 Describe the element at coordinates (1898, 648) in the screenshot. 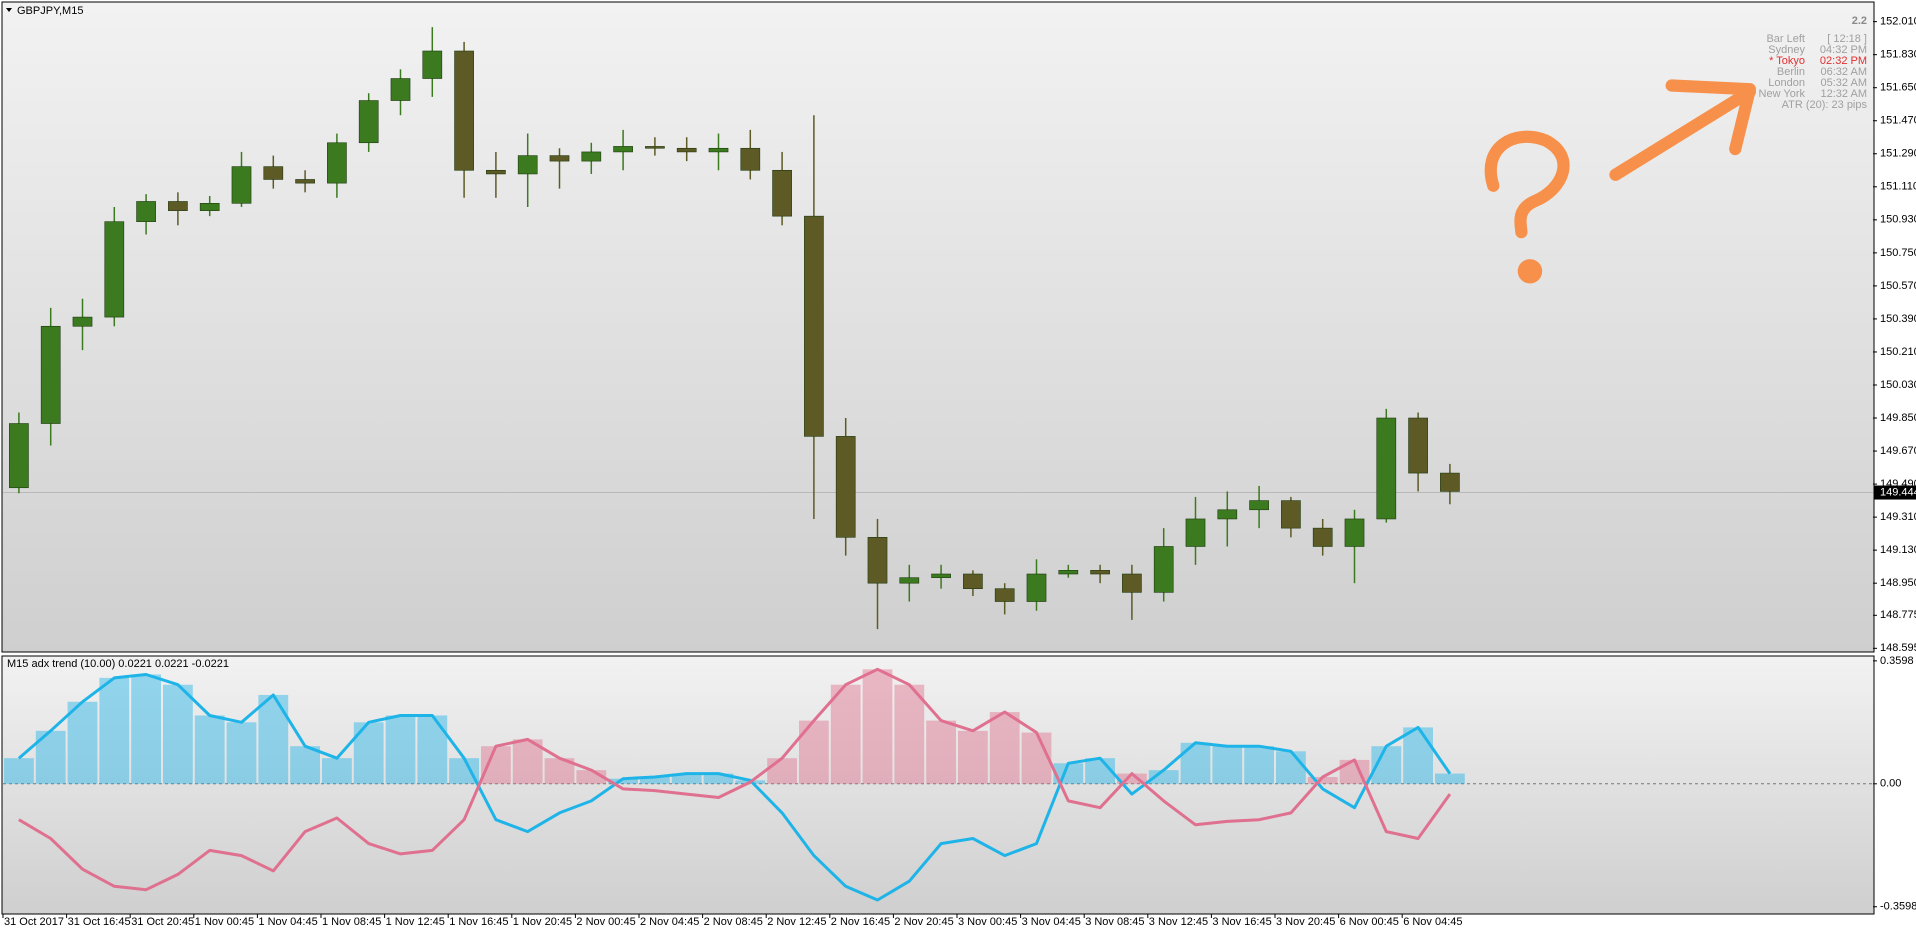

I see `y-tick-label: 148.595` at that location.